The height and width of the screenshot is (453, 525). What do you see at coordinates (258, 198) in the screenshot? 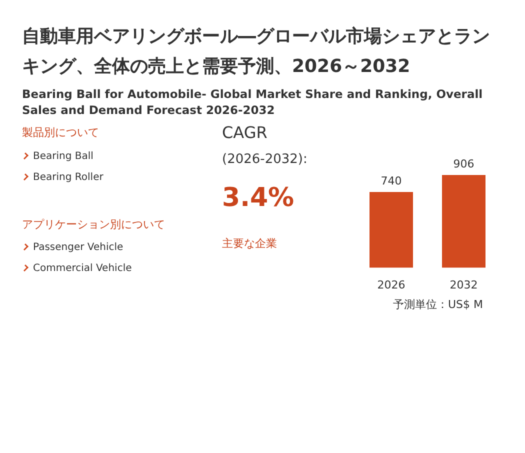
I see `text: 3.4%` at bounding box center [258, 198].